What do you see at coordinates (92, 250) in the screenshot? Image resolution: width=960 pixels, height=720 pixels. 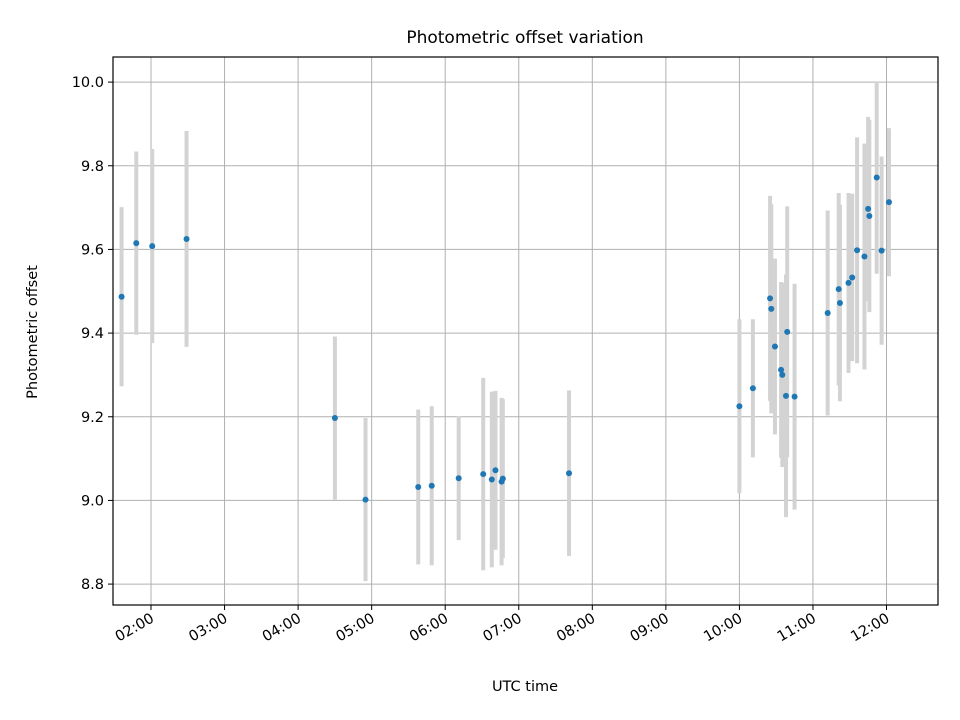 I see `y-tick-label: 9.6` at bounding box center [92, 250].